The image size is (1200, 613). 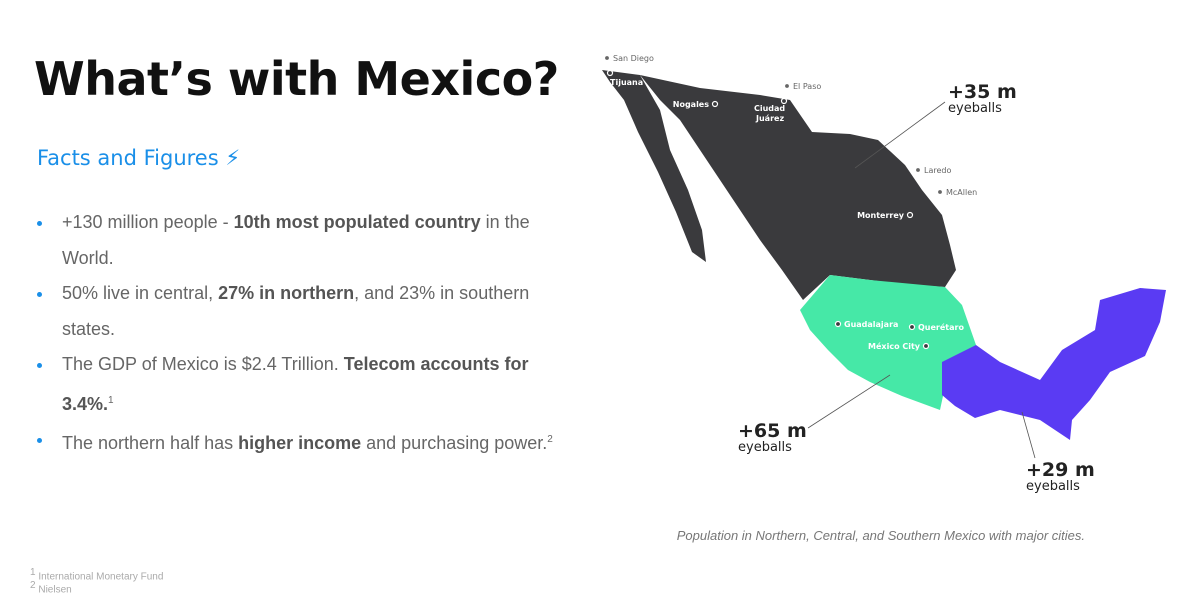 I want to click on city-label: Querétaro, so click(x=941, y=327).